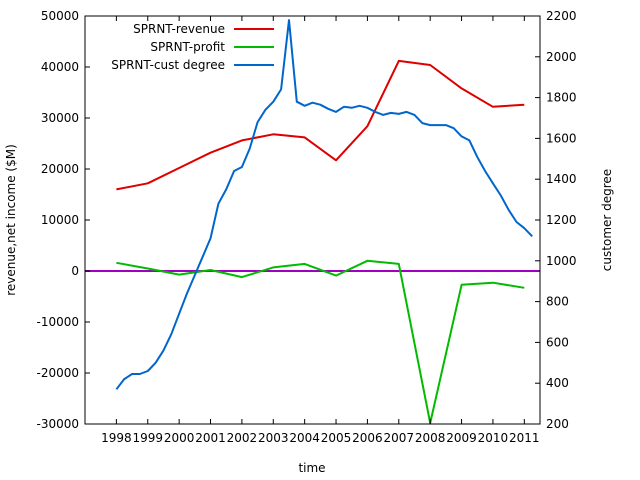  What do you see at coordinates (116, 438) in the screenshot?
I see `x-tick-label: 1998` at bounding box center [116, 438].